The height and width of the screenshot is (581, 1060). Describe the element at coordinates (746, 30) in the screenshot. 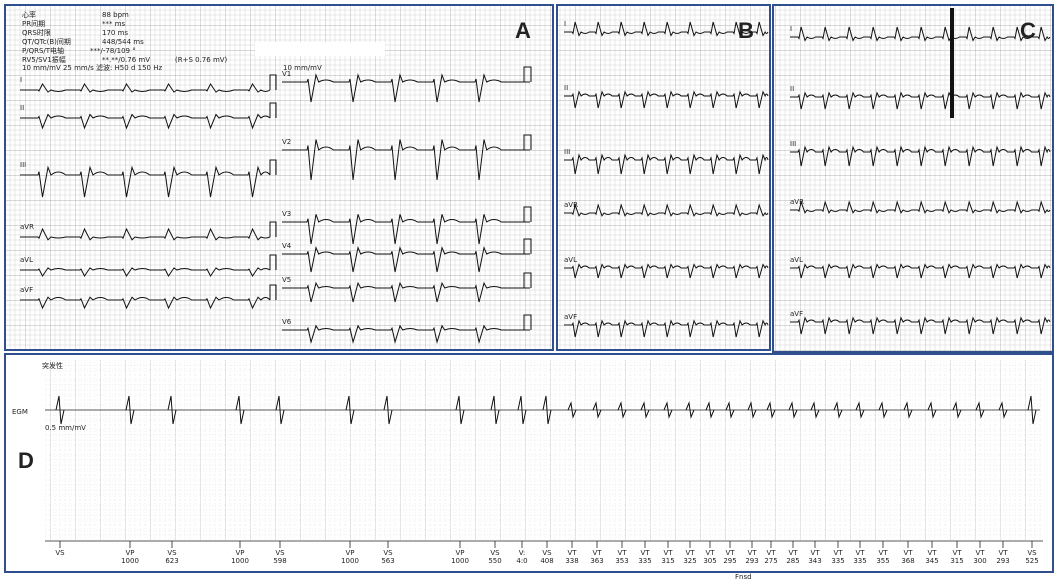

I see `panel-label: B` at that location.